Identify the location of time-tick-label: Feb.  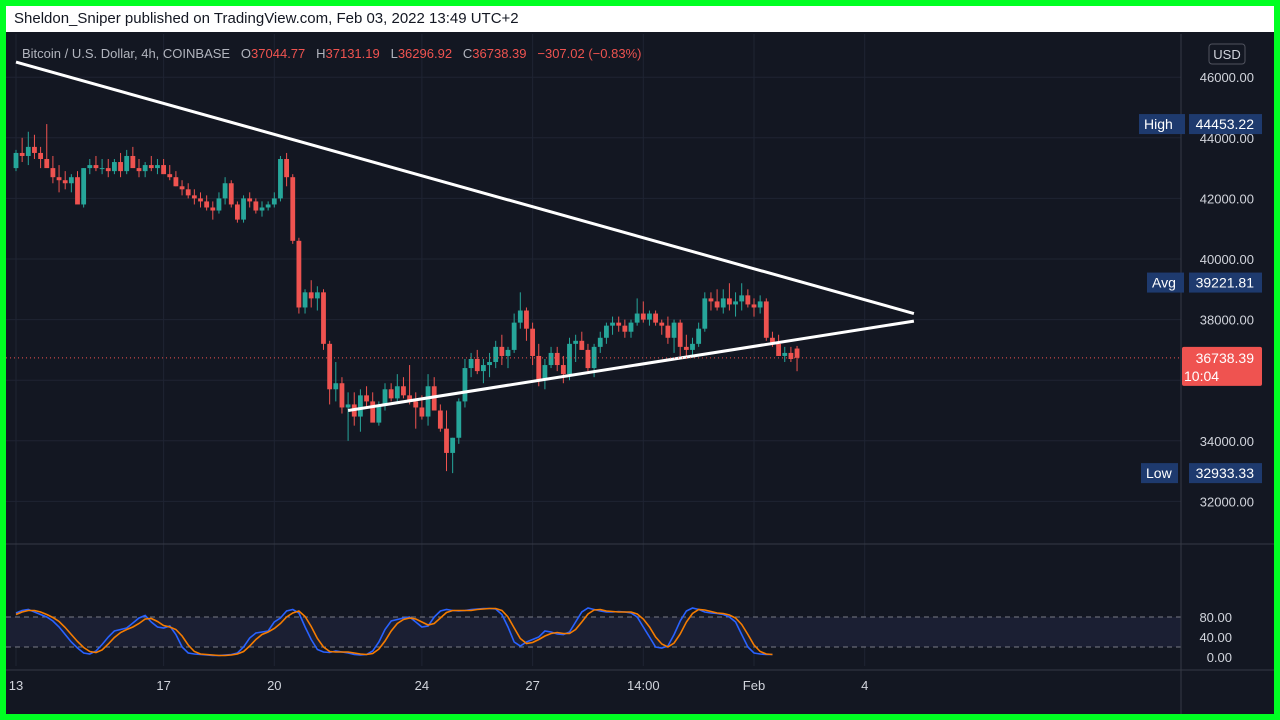
(754, 685).